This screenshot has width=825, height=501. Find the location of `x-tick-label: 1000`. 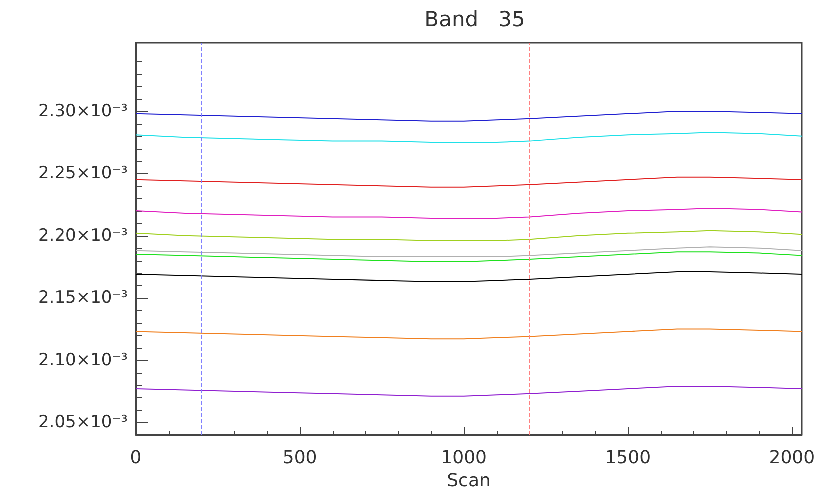

x-tick-label: 1000 is located at coordinates (464, 458).